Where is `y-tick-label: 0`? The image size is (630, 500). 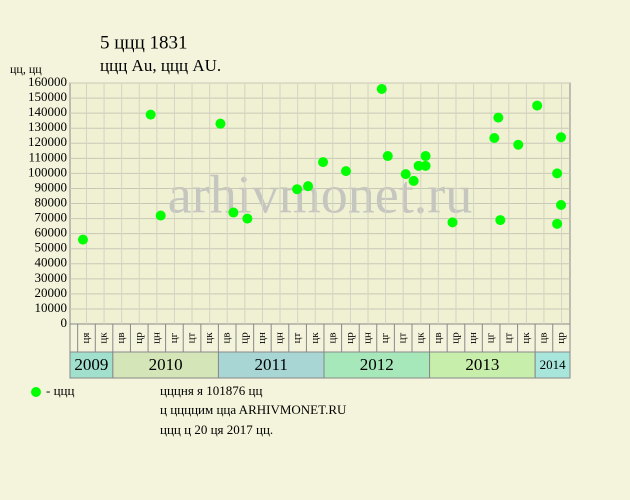 y-tick-label: 0 is located at coordinates (64, 322).